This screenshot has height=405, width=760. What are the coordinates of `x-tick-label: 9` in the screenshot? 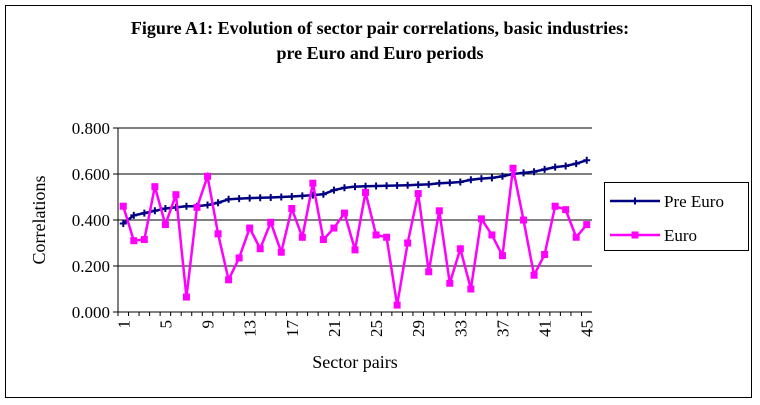 It's located at (208, 324).